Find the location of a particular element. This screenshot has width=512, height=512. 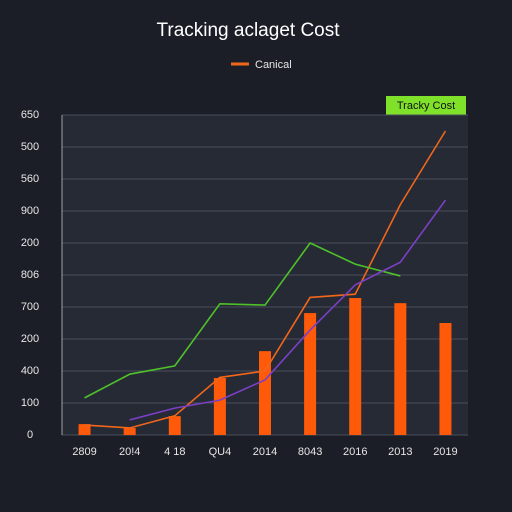

badge is located at coordinates (426, 105).